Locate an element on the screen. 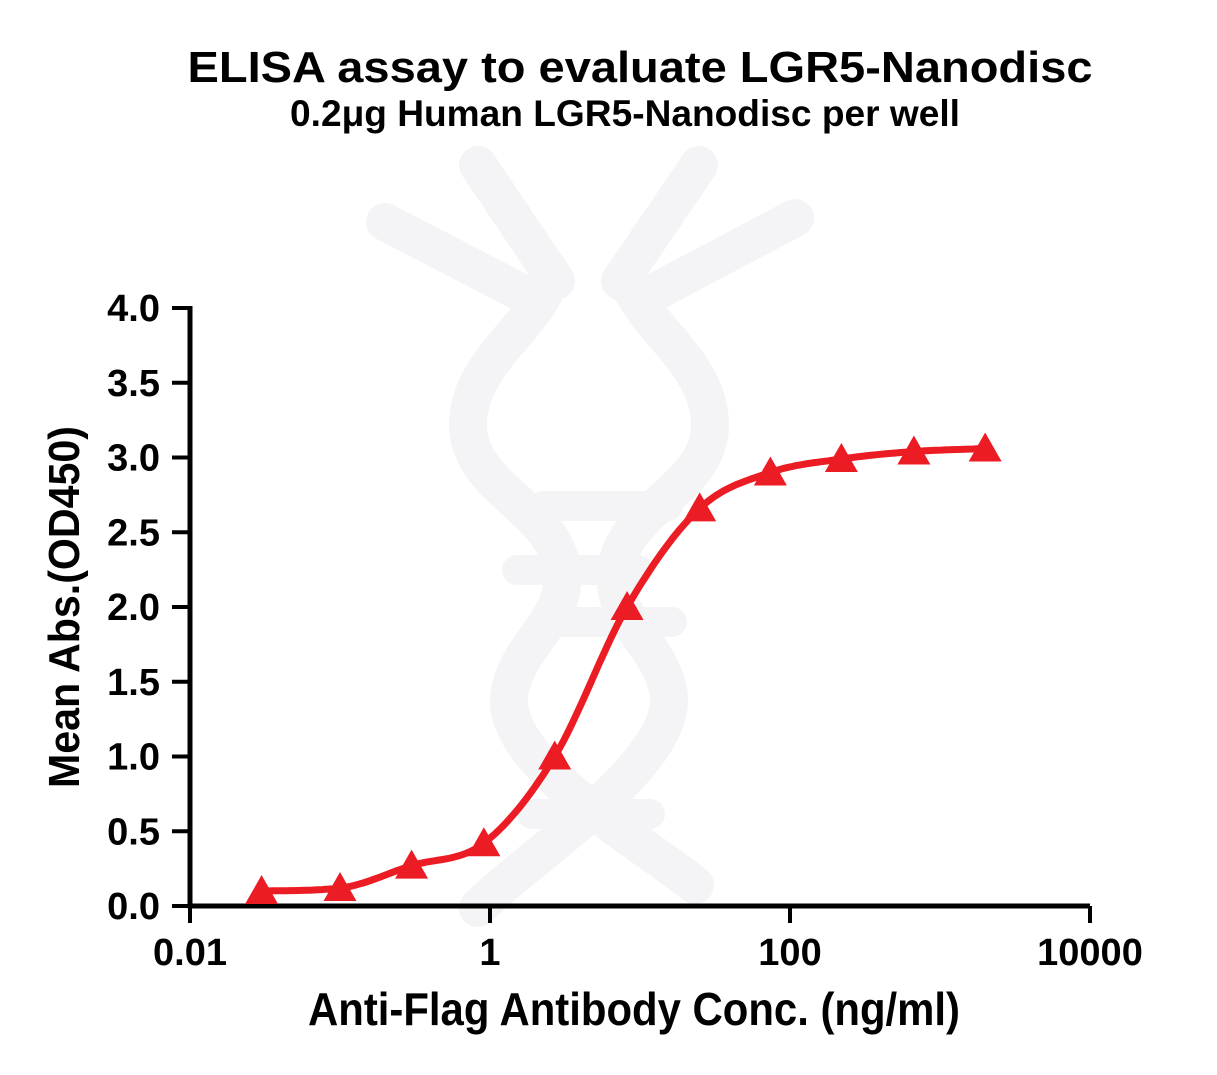 Image resolution: width=1217 pixels, height=1075 pixels. y-tick-label-3.0: 3.0 is located at coordinates (133, 459).